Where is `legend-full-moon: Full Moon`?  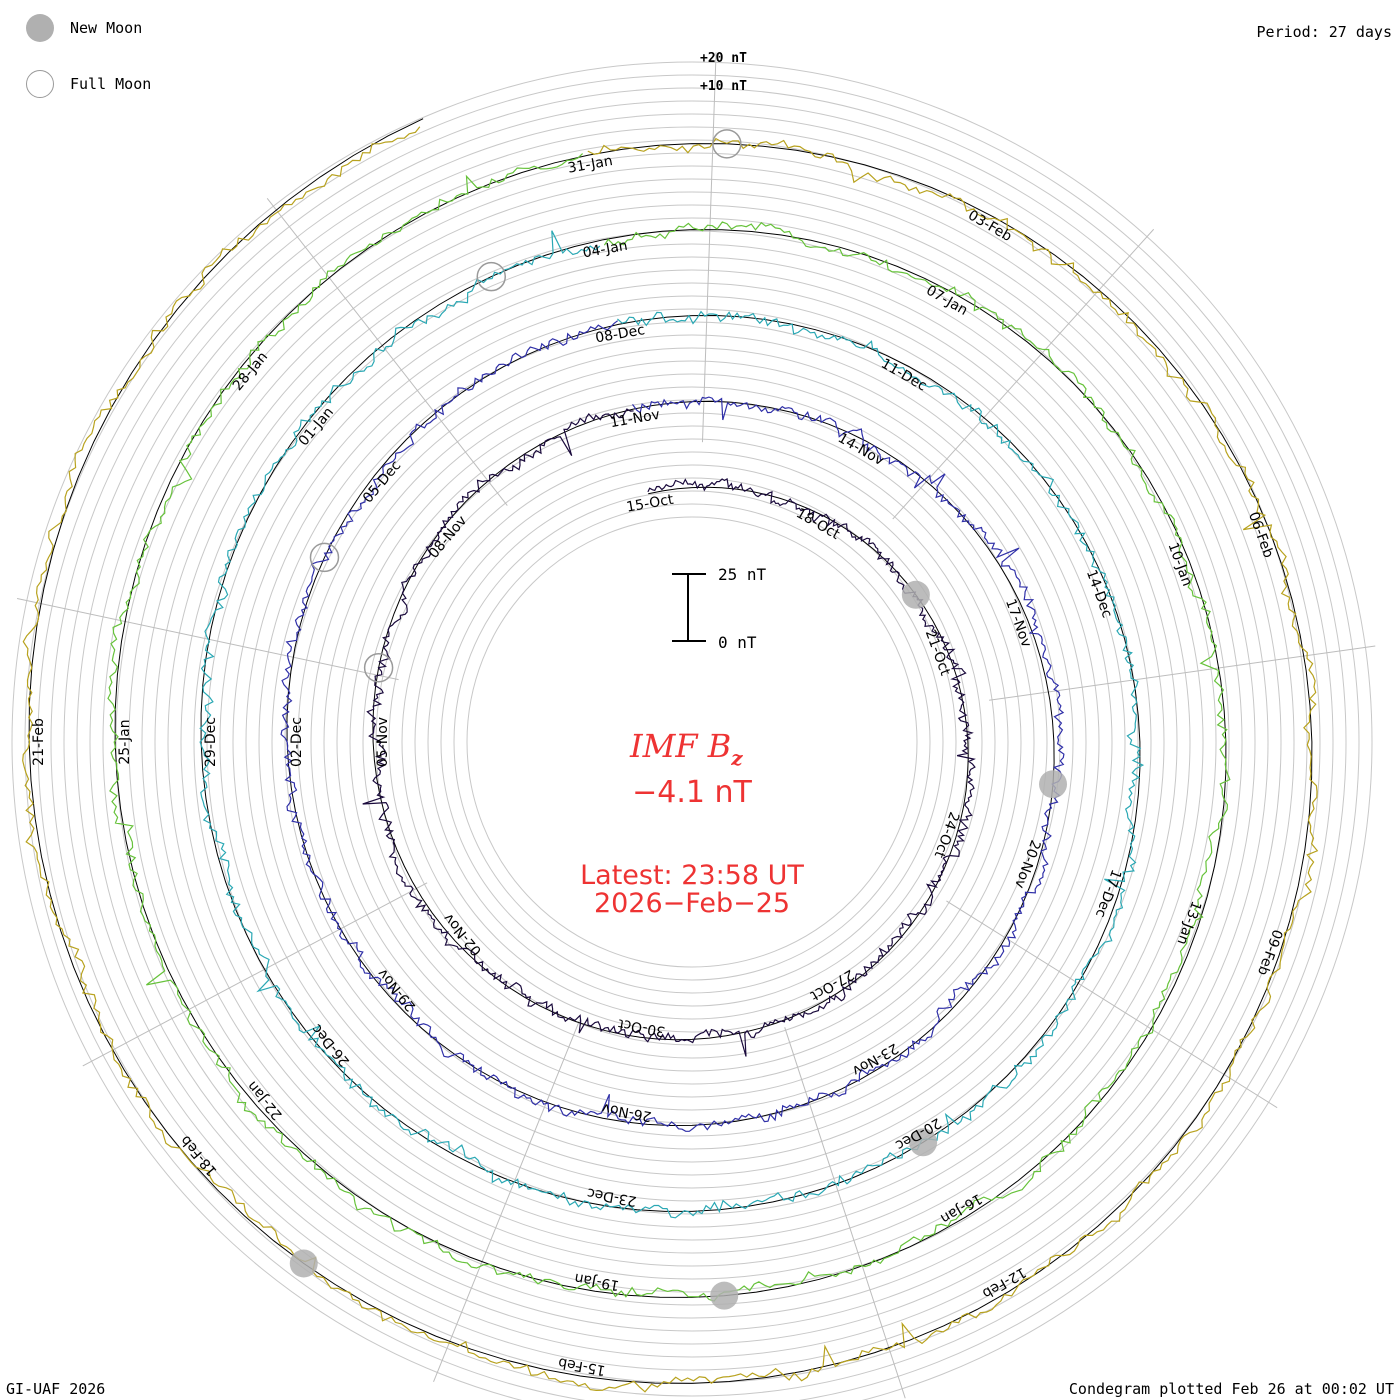 legend-full-moon: Full Moon is located at coordinates (88, 84).